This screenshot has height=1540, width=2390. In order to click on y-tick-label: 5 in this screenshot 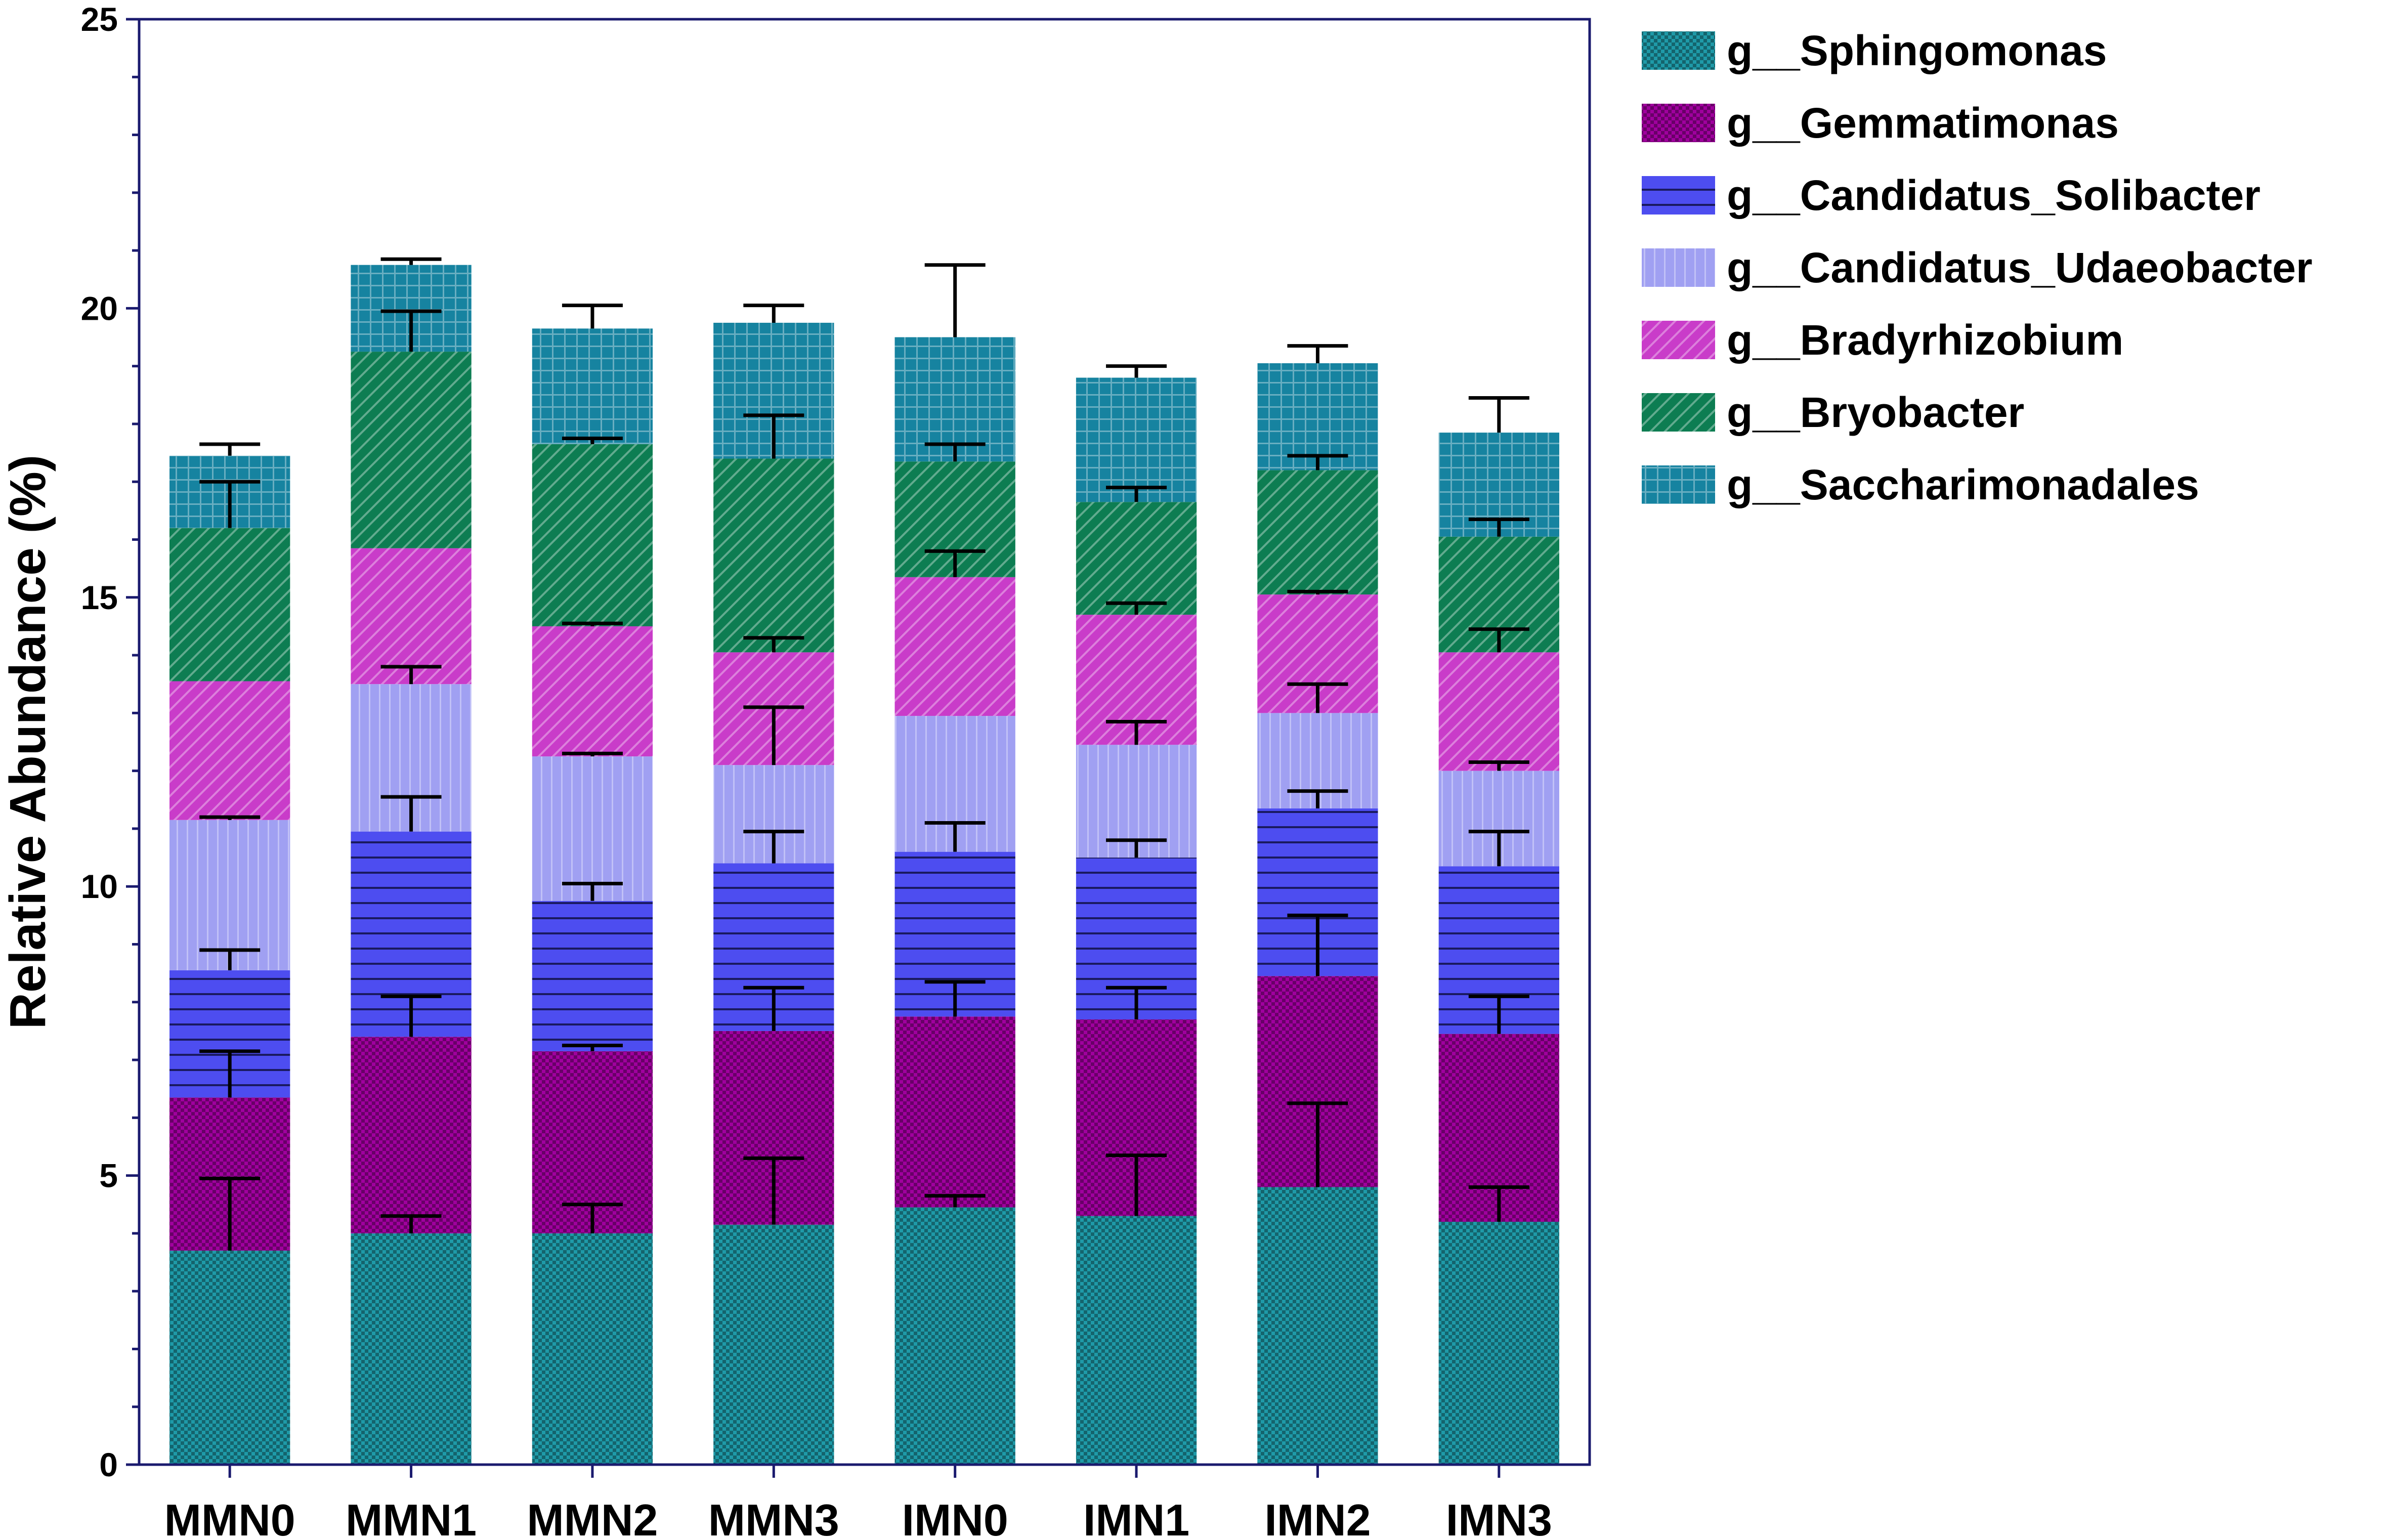, I will do `click(108, 1175)`.